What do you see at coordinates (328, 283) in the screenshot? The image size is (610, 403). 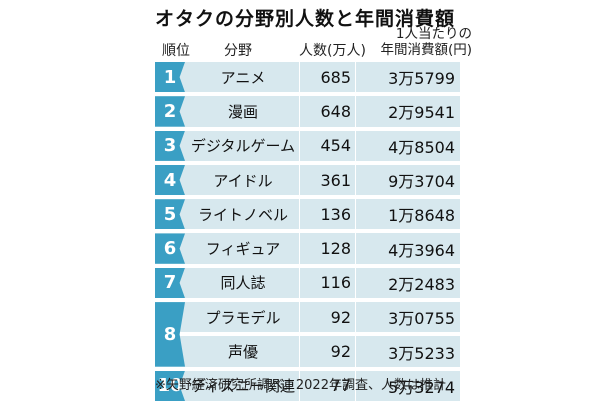 I see `people-count: 116` at bounding box center [328, 283].